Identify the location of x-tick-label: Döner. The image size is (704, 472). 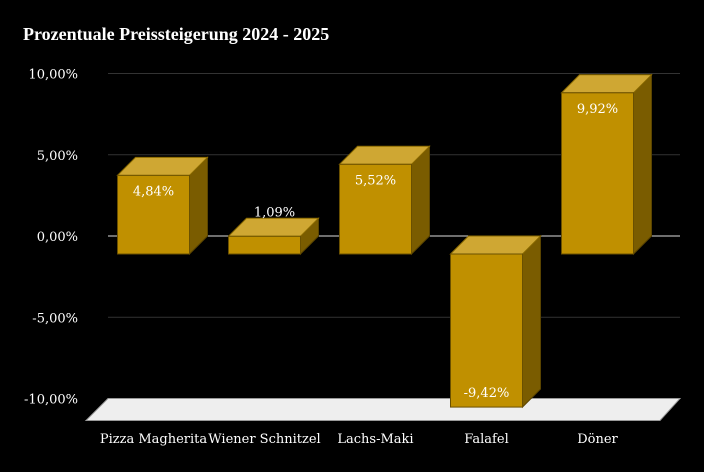
(597, 439).